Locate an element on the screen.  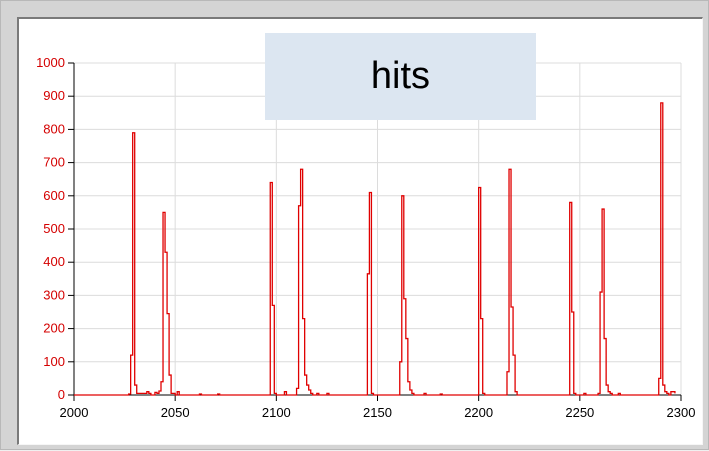
y-tick-label: 600 is located at coordinates (54, 195).